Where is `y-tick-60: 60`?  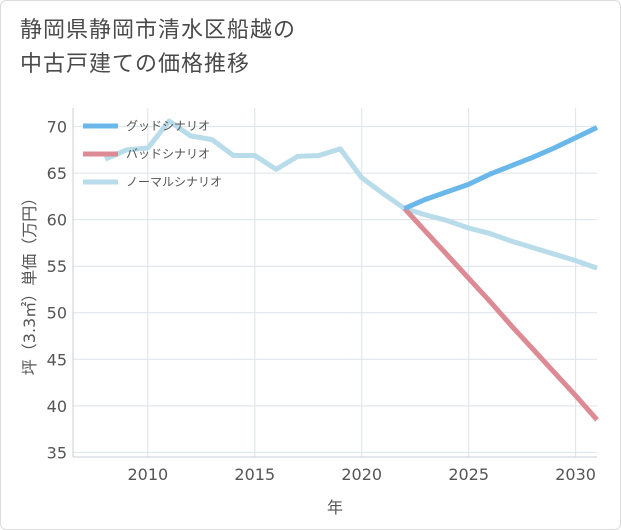
y-tick-60: 60 is located at coordinates (57, 220).